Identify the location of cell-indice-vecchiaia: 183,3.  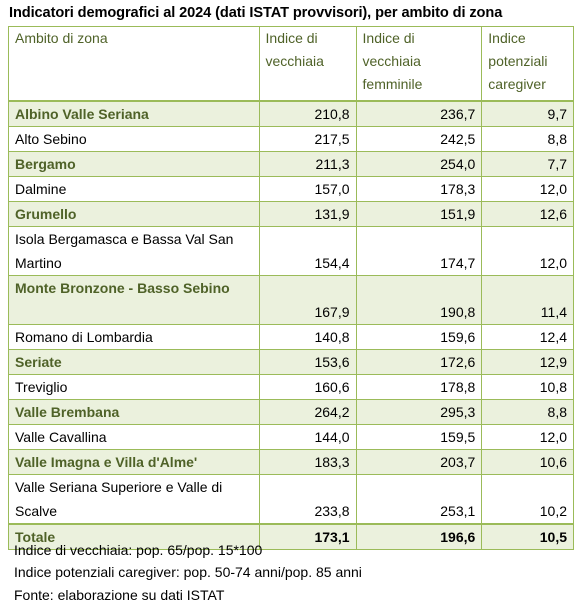
(307, 462).